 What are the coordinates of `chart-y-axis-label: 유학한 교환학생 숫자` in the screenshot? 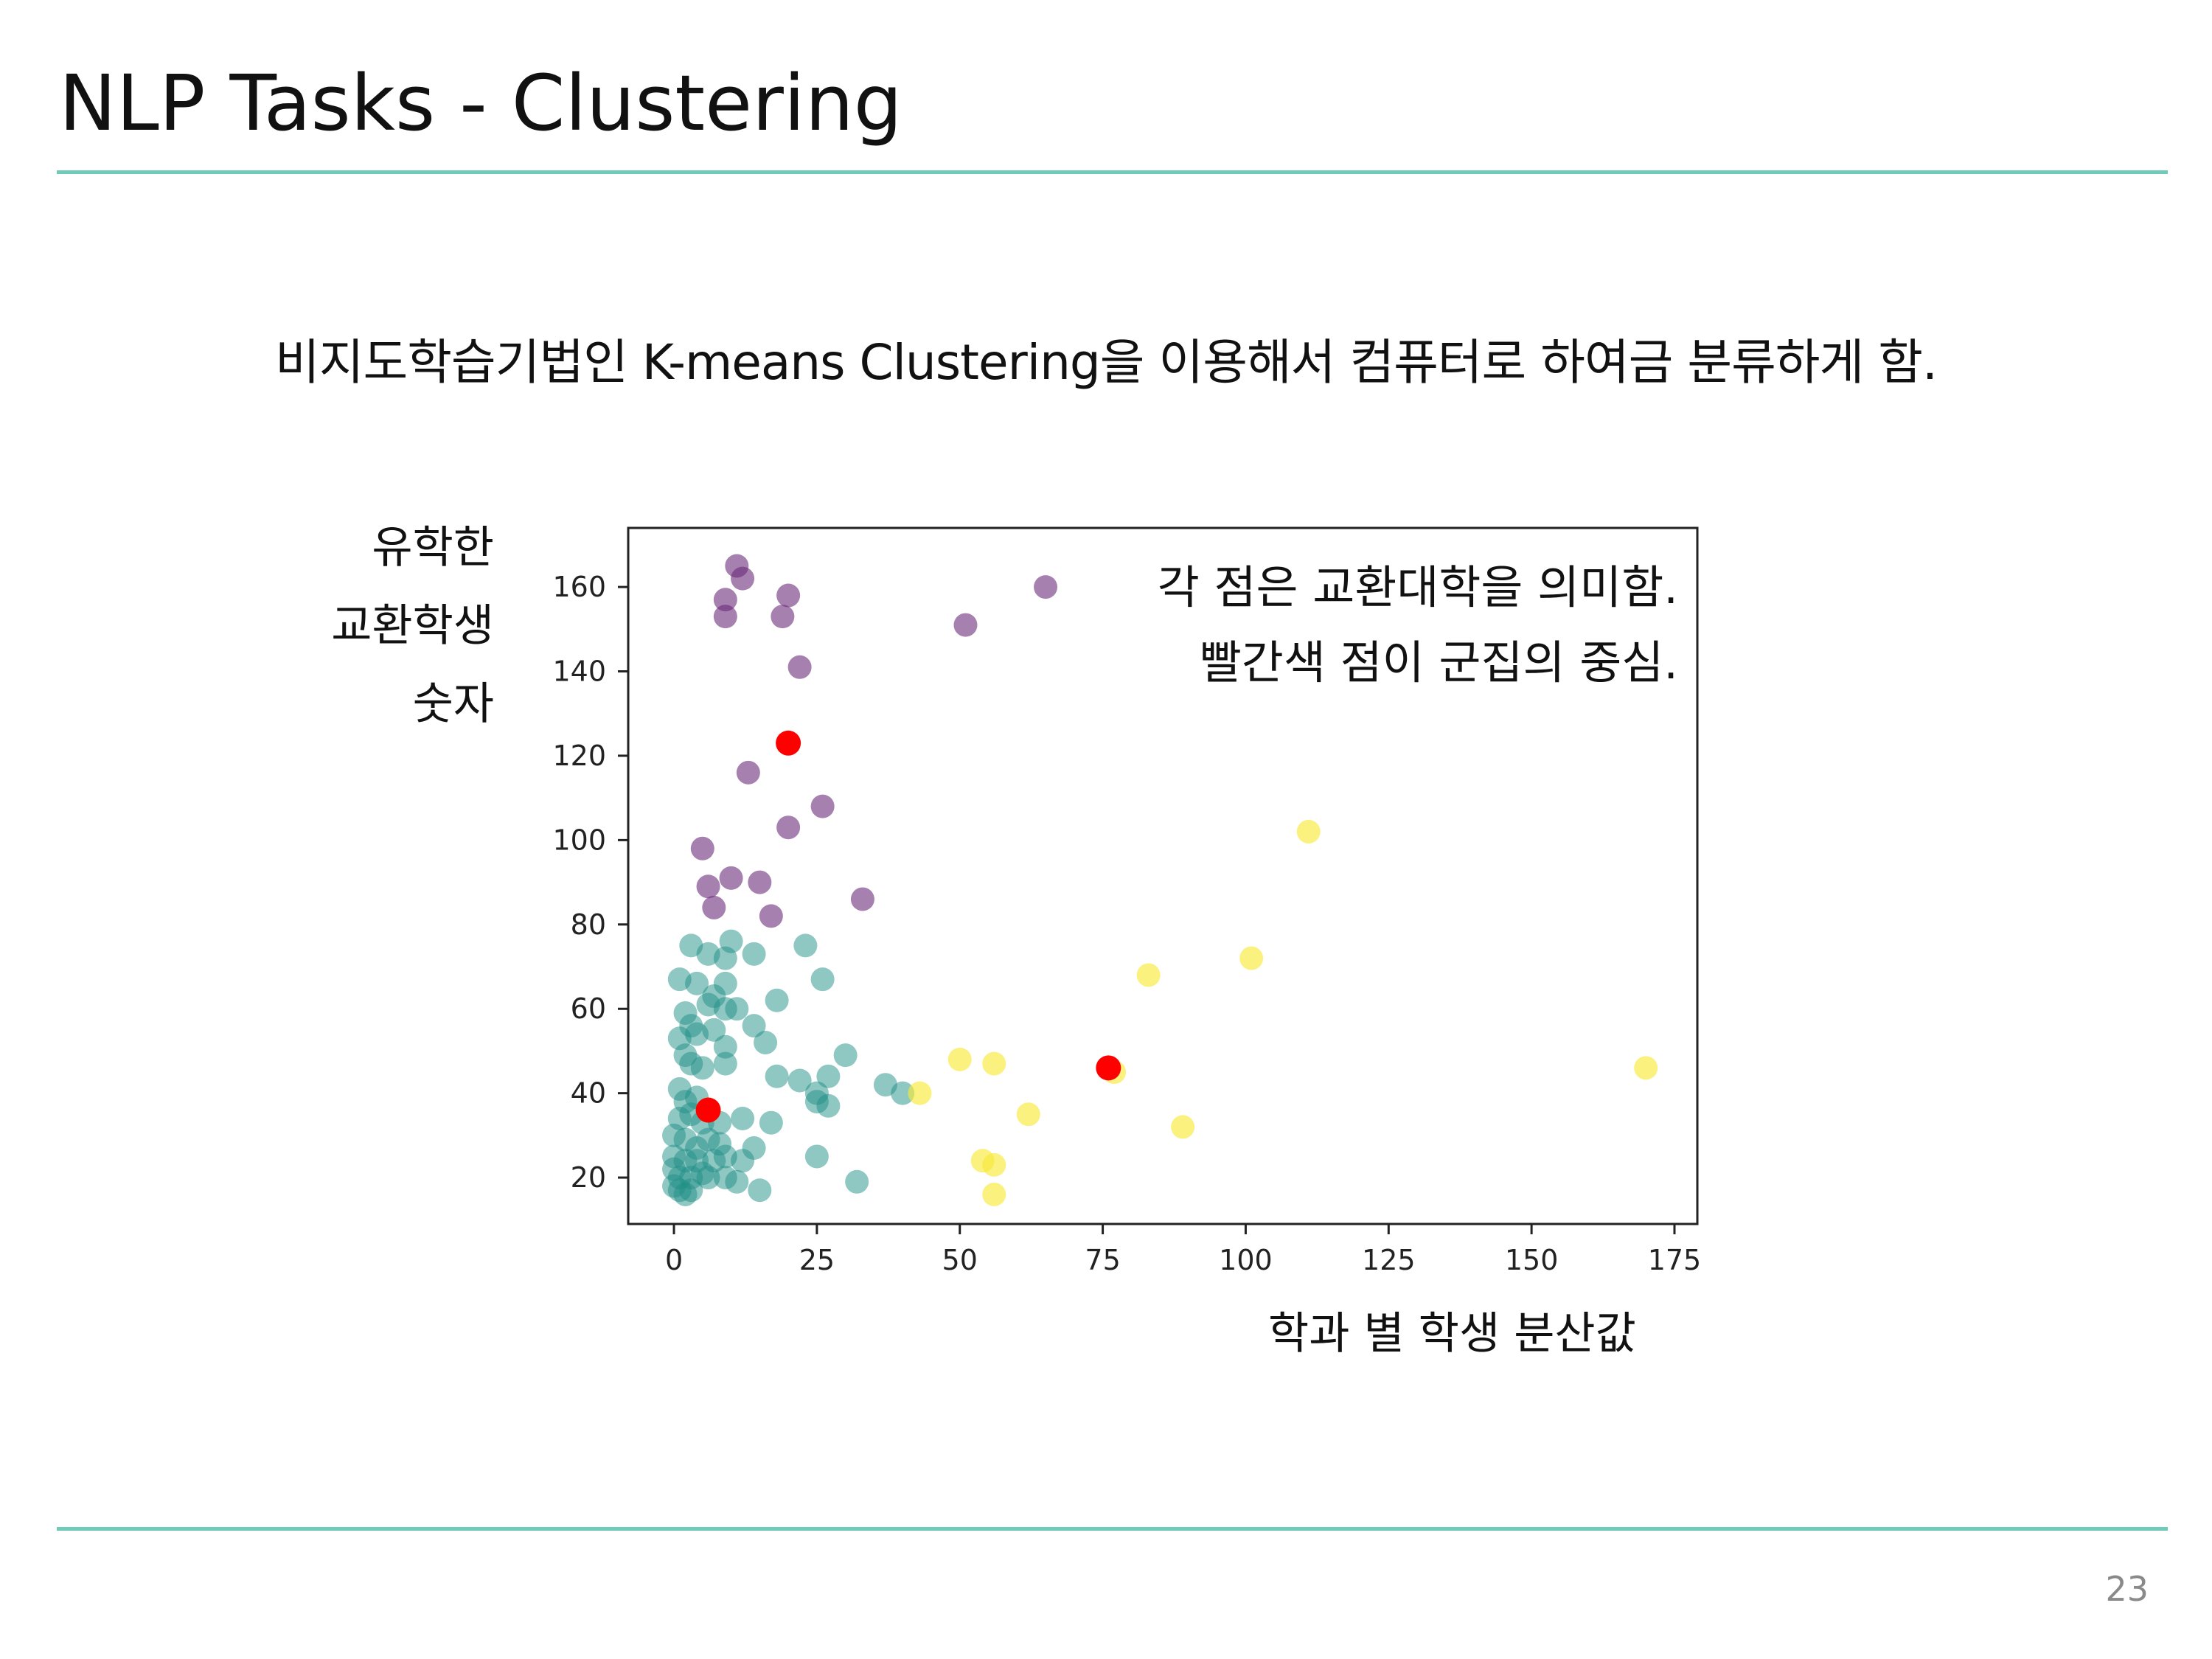 It's located at (412, 626).